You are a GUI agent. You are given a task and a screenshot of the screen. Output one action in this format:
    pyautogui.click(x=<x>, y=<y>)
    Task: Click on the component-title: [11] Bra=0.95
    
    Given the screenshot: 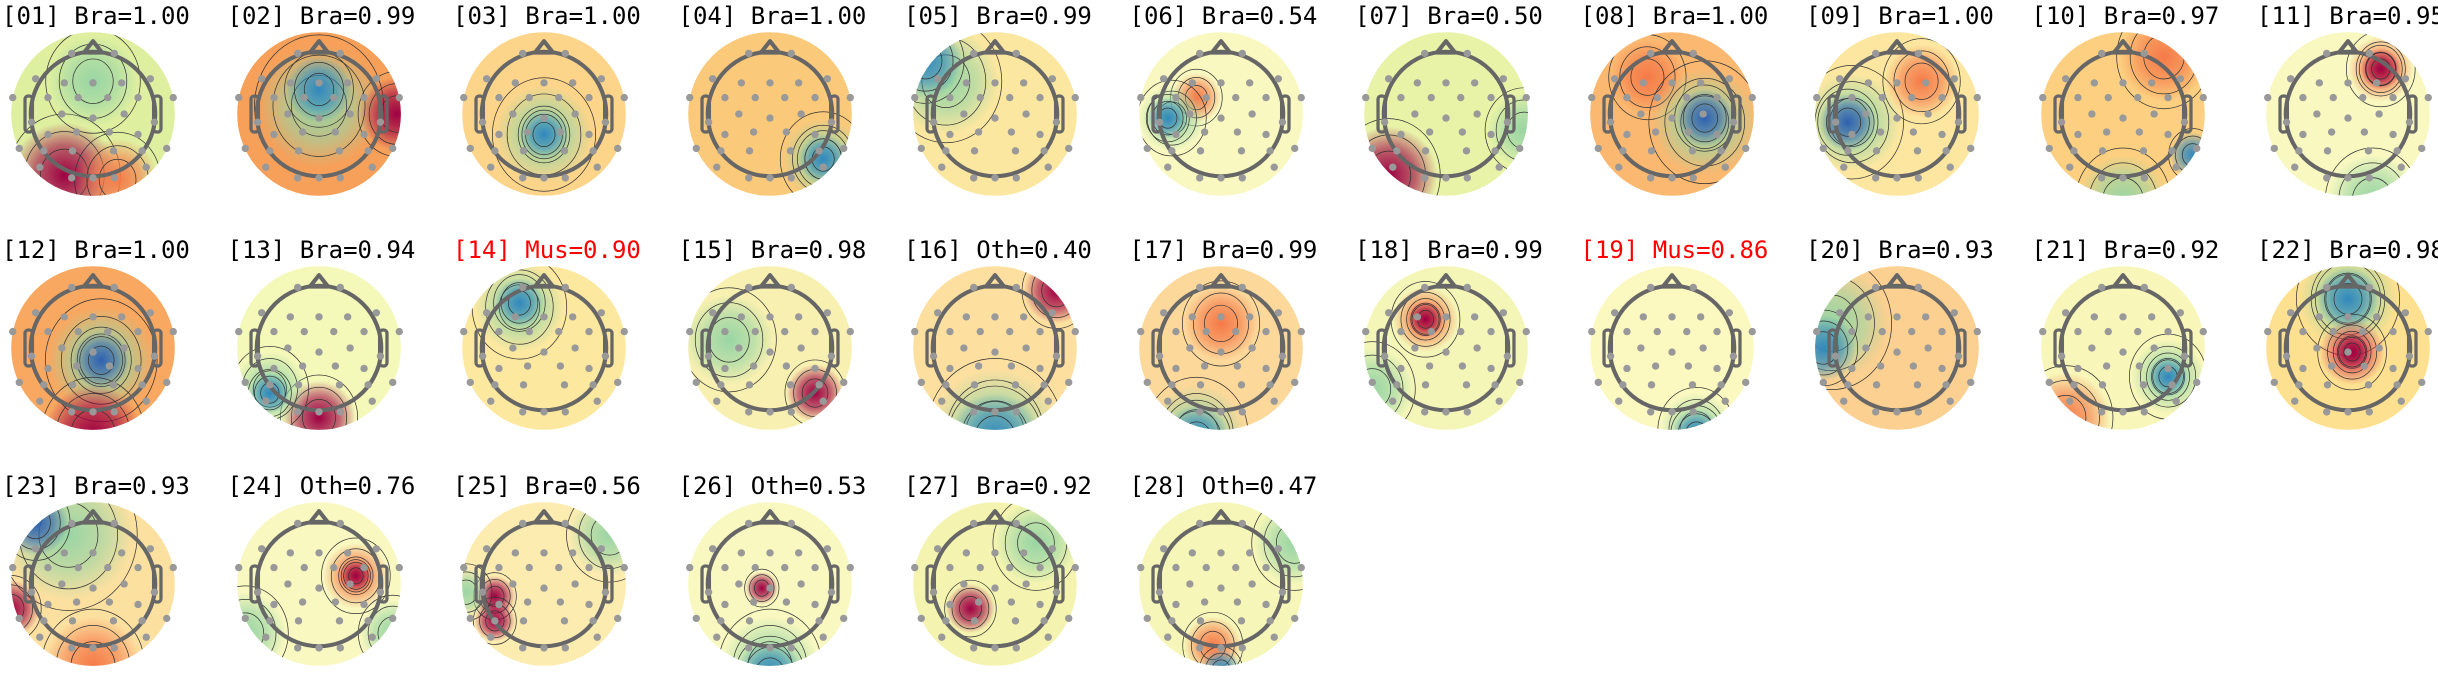 What is the action you would take?
    pyautogui.click(x=2347, y=16)
    